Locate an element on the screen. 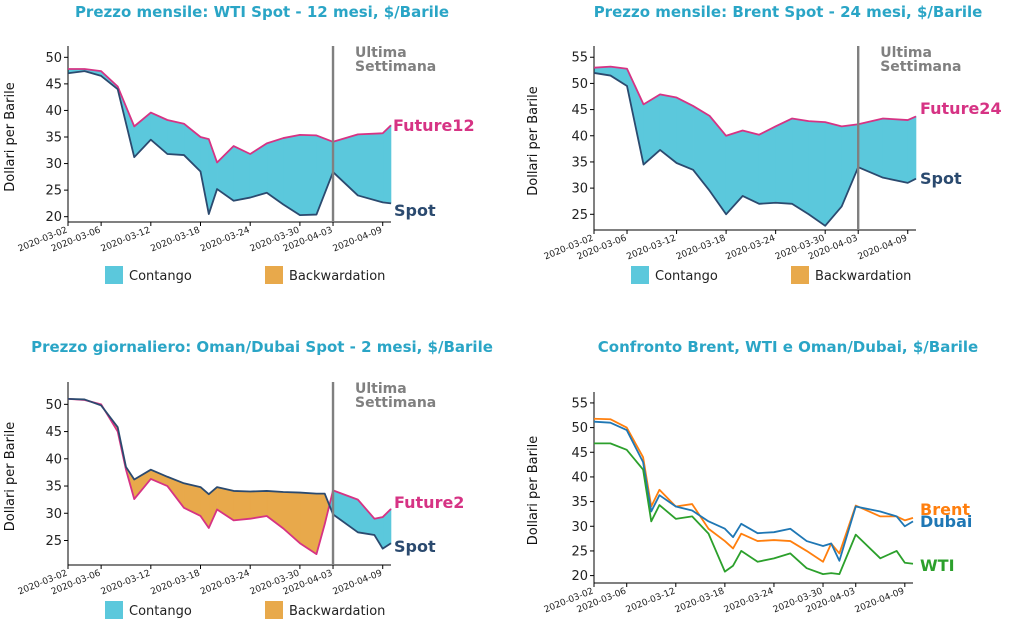  series-line-brent is located at coordinates (753, 490).